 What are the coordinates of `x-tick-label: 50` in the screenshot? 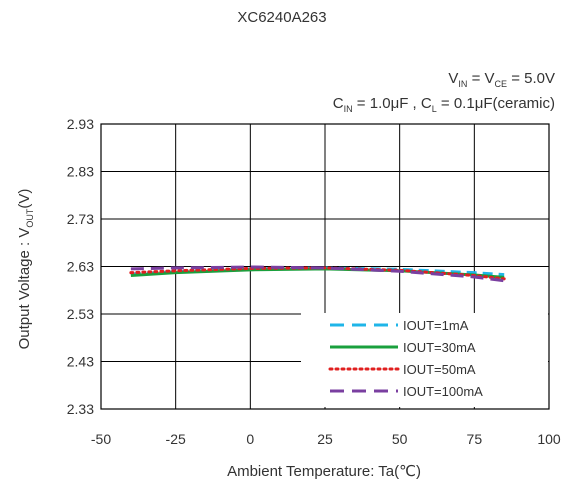 It's located at (400, 439).